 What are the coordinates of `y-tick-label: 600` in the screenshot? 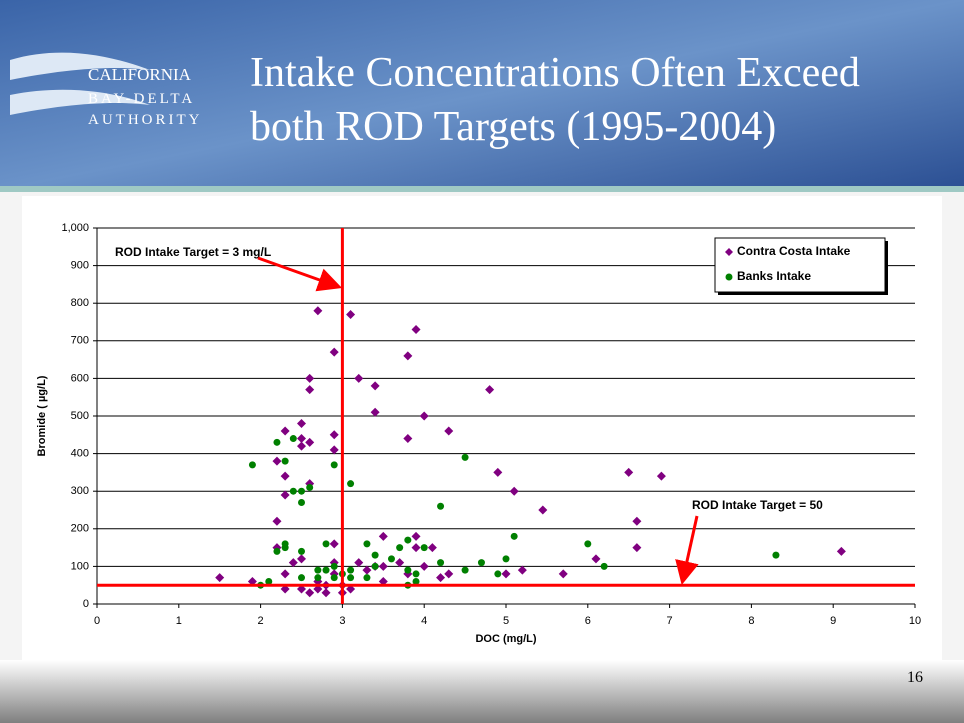 It's located at (80, 378).